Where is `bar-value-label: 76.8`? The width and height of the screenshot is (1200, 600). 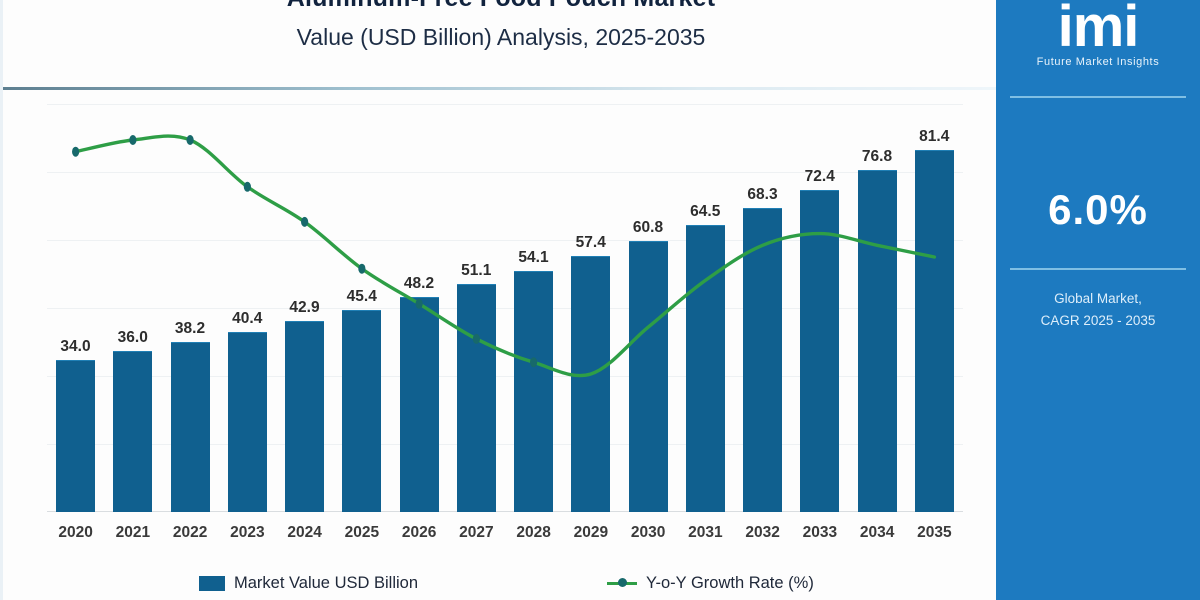 bar-value-label: 76.8 is located at coordinates (877, 157).